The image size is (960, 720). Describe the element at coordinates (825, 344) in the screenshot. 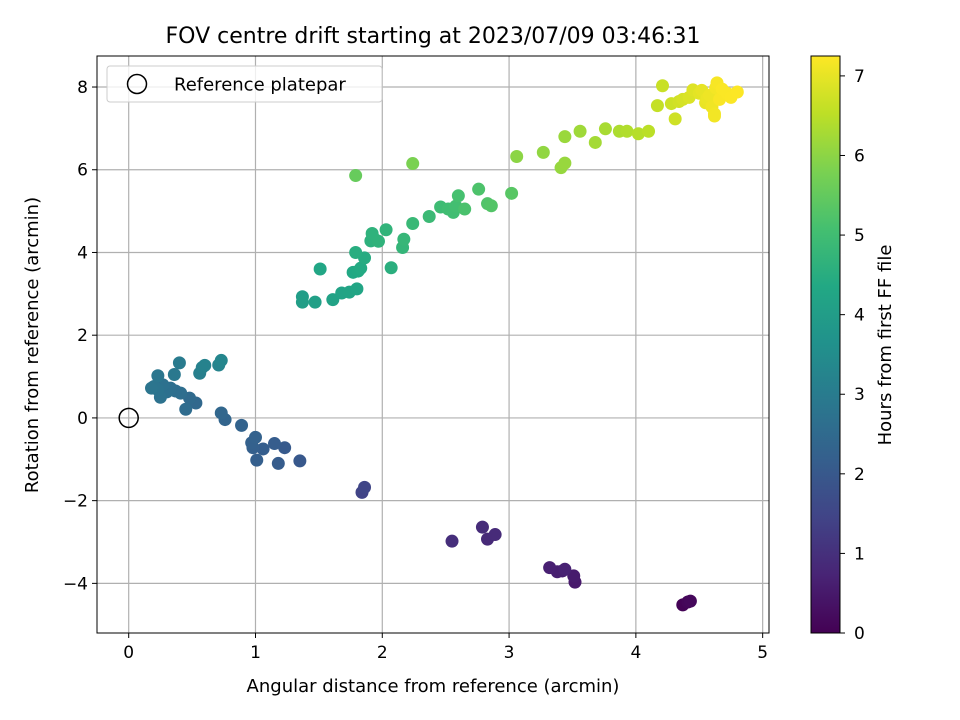

I see `colorbar-gradient` at that location.